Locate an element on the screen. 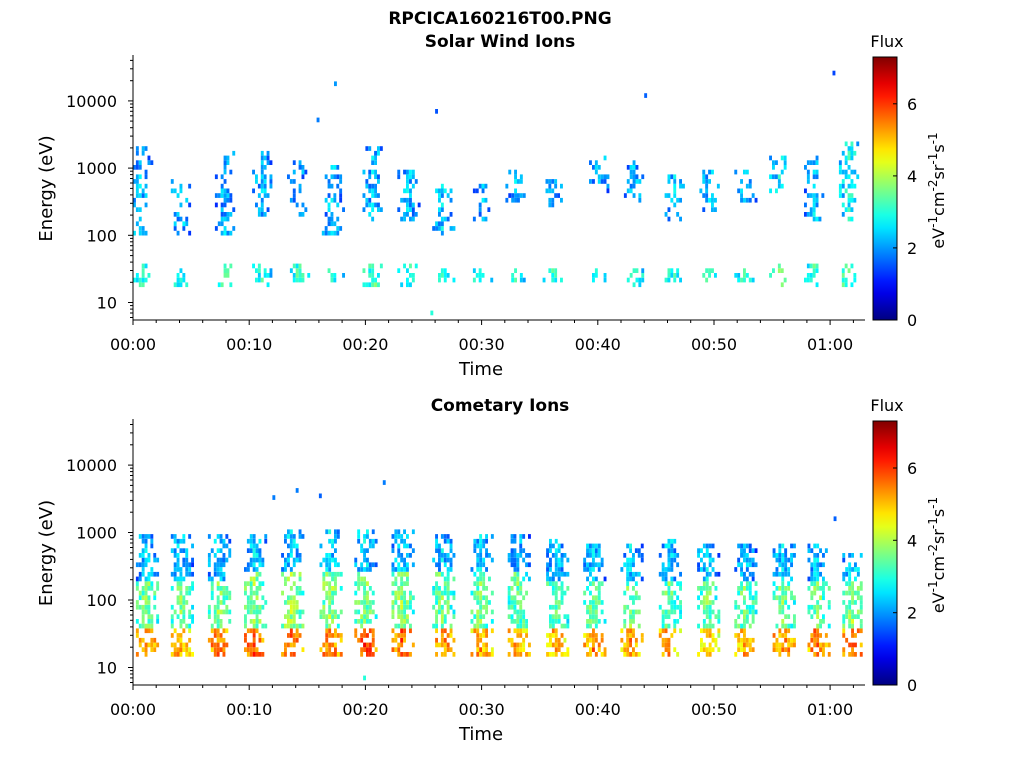 This screenshot has height=768, width=1024. y-tick-label: 100 is located at coordinates (101, 600).